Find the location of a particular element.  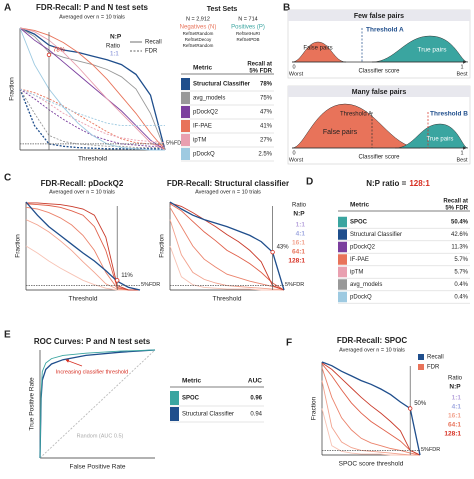

table-metric: pDockQ is located at coordinates (204, 155).